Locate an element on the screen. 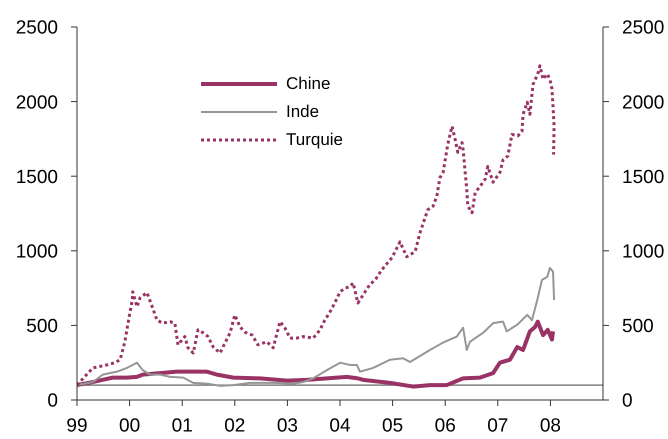 The image size is (668, 439). y2-tick-label: 2500 is located at coordinates (643, 28).